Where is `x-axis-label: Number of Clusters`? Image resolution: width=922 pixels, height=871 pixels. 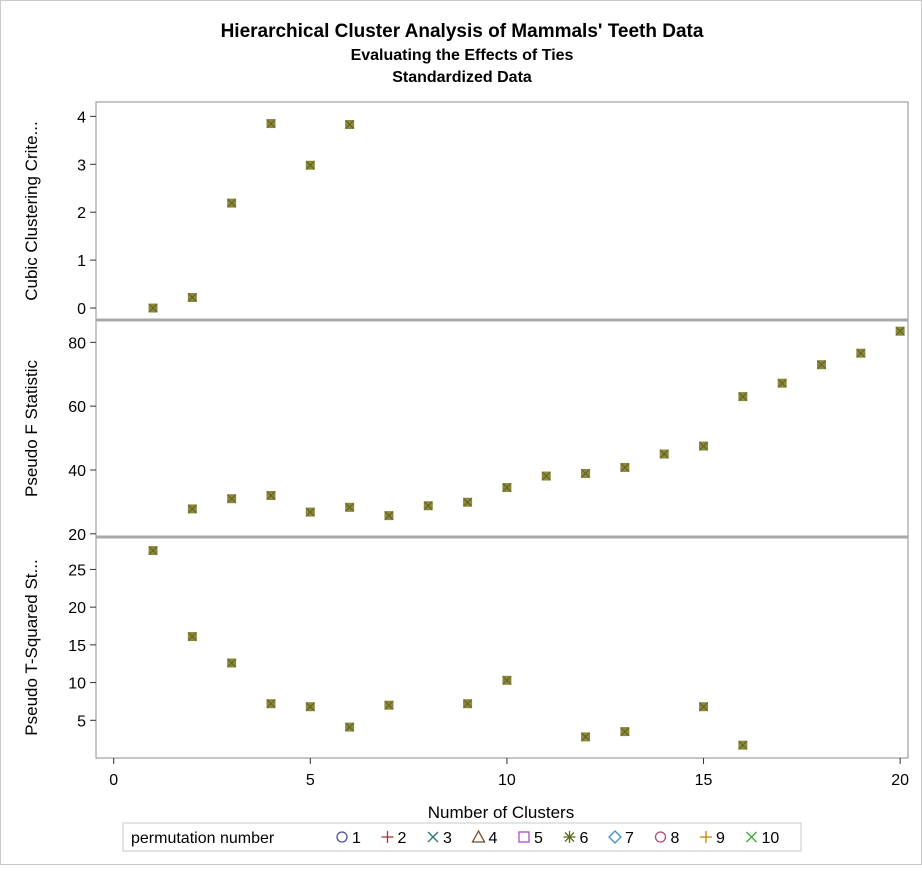
x-axis-label: Number of Clusters is located at coordinates (501, 812).